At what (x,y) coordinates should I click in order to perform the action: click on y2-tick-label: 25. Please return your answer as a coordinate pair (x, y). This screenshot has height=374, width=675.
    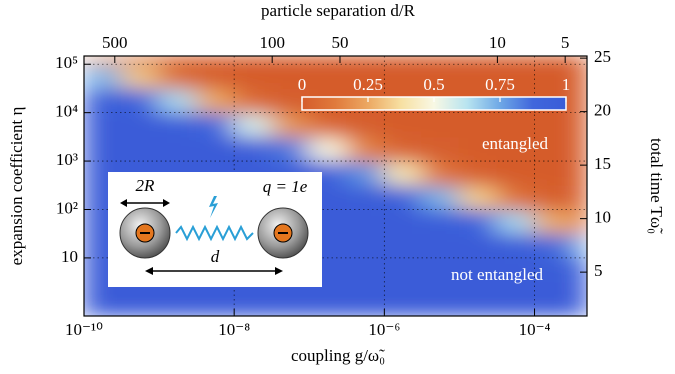
    Looking at the image, I should click on (602, 56).